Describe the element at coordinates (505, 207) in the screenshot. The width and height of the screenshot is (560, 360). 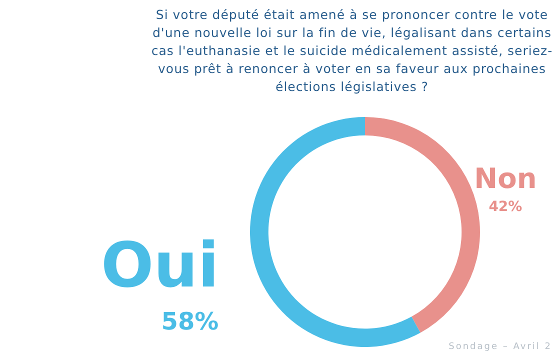
I see `data-label: 42%` at that location.